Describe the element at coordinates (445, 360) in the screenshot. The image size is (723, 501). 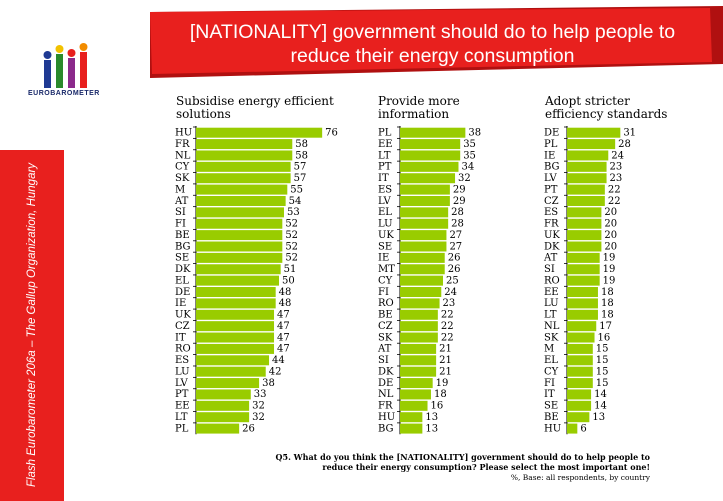
I see `data-label: 21` at that location.